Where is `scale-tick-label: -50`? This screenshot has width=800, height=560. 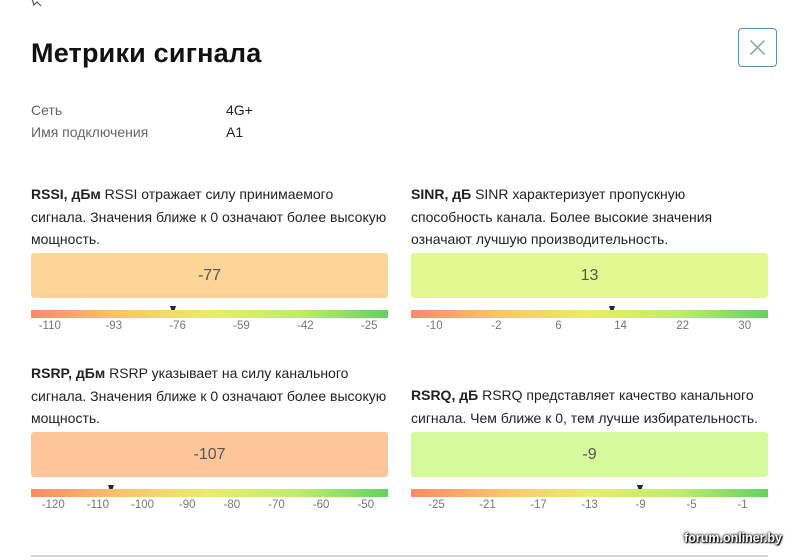 scale-tick-label: -50 is located at coordinates (365, 505).